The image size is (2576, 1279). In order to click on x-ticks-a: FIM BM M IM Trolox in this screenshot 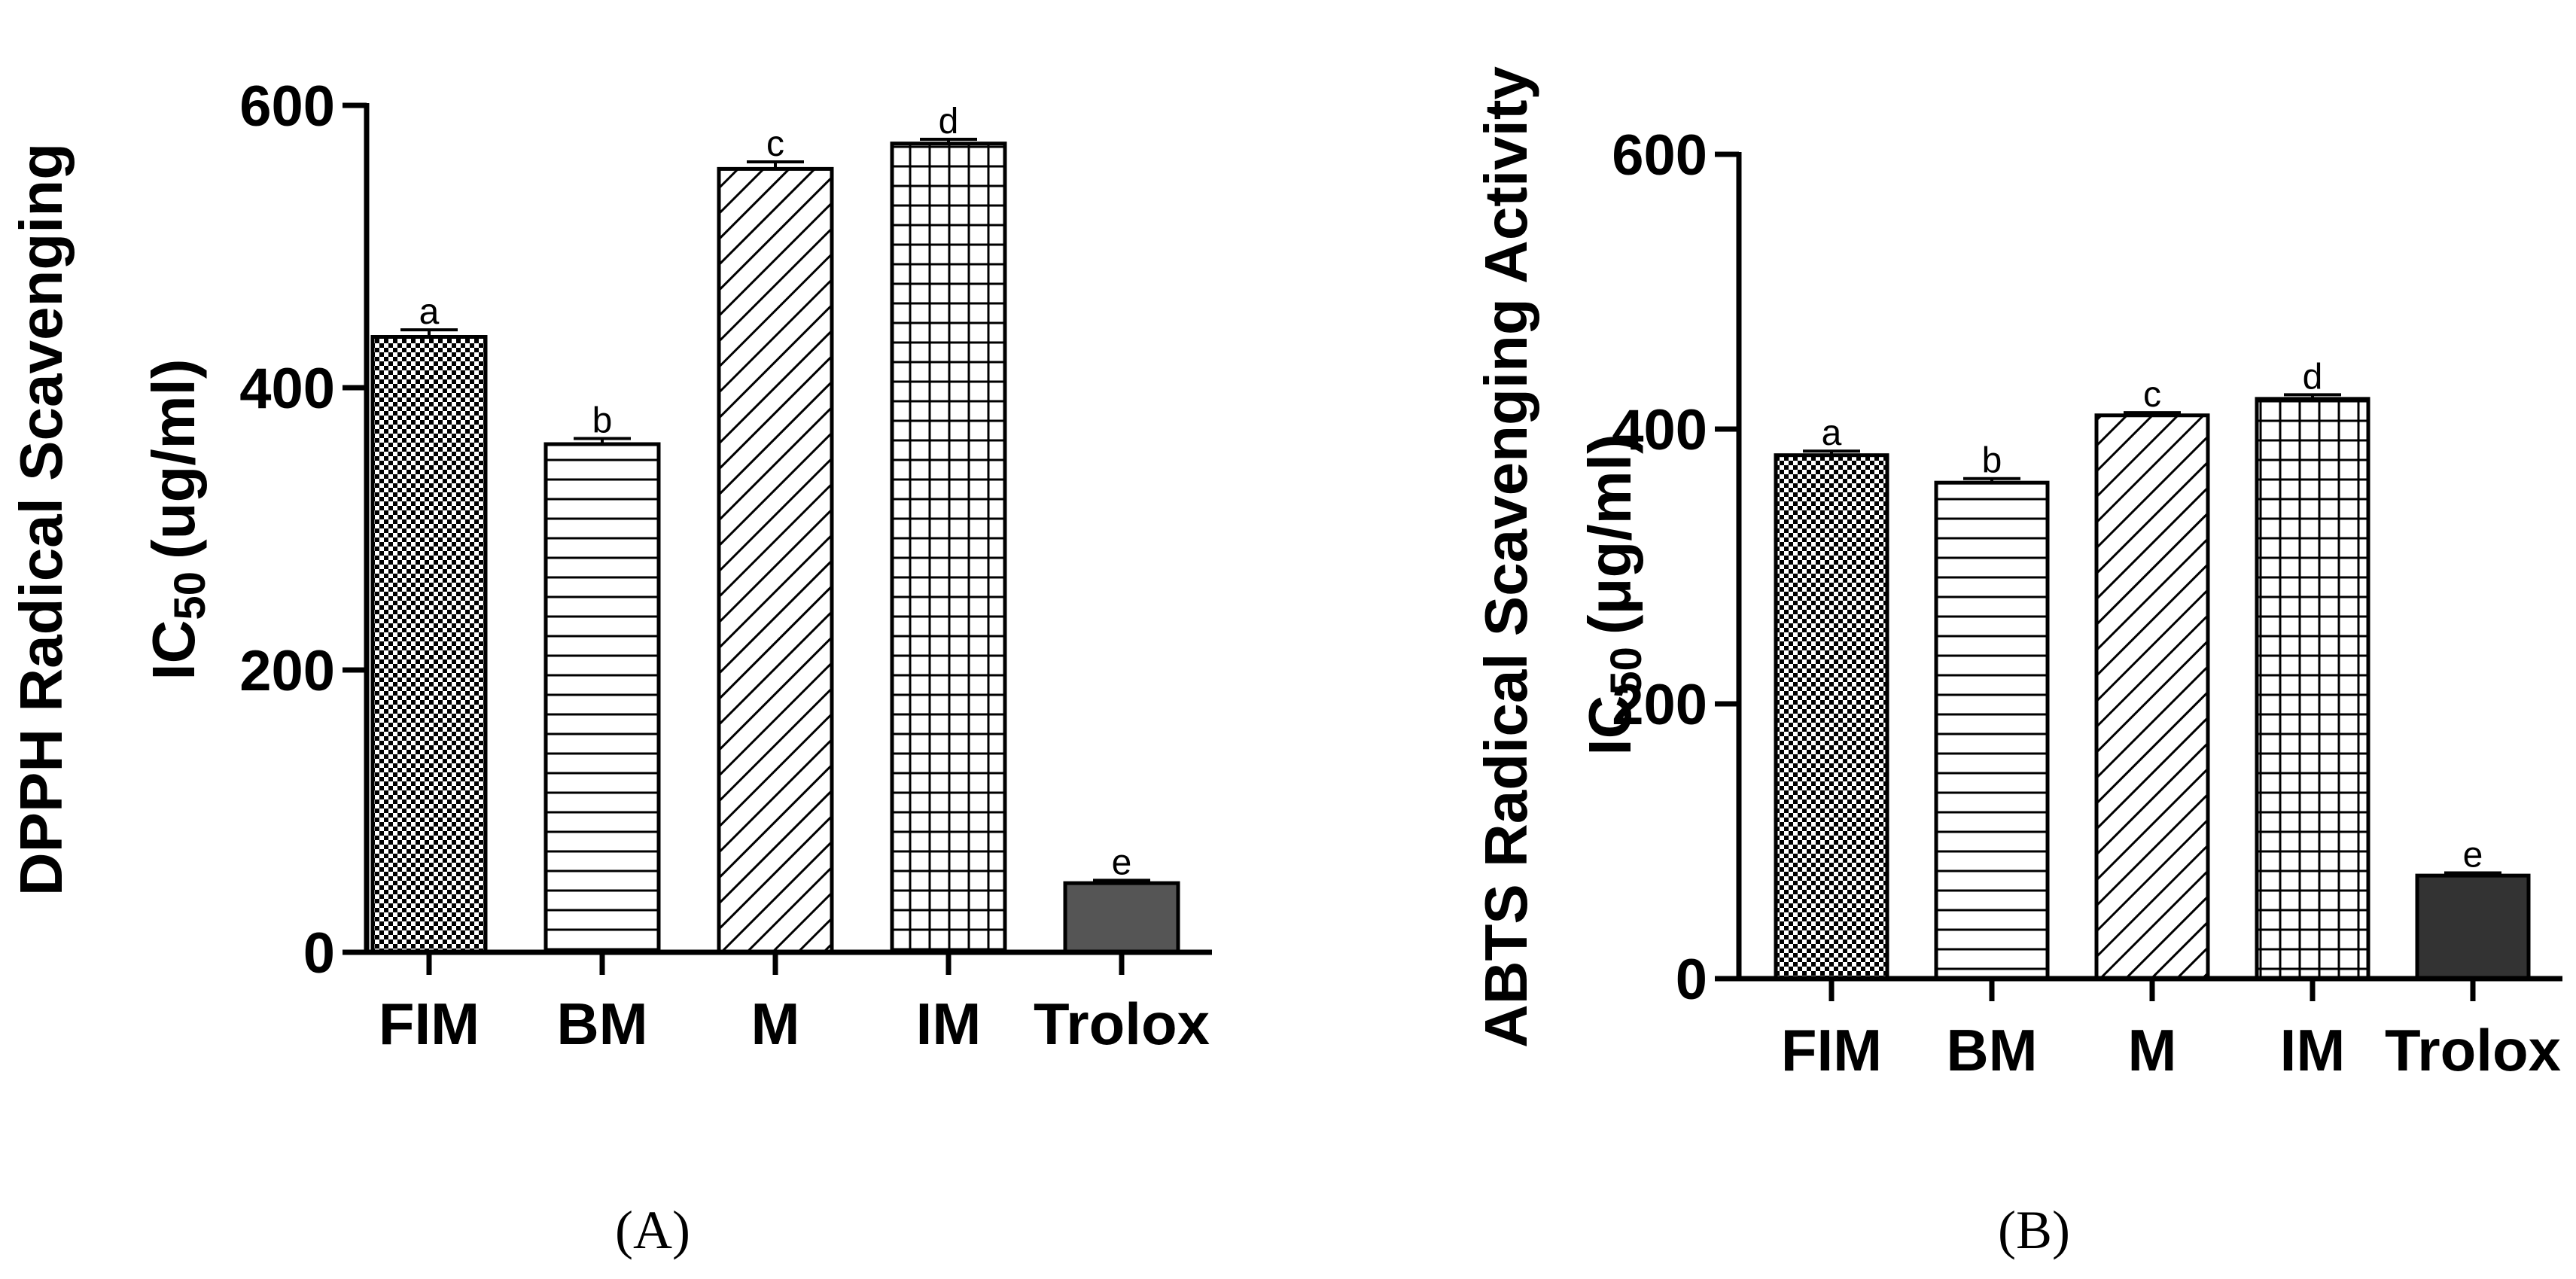, I will do `click(795, 1005)`.